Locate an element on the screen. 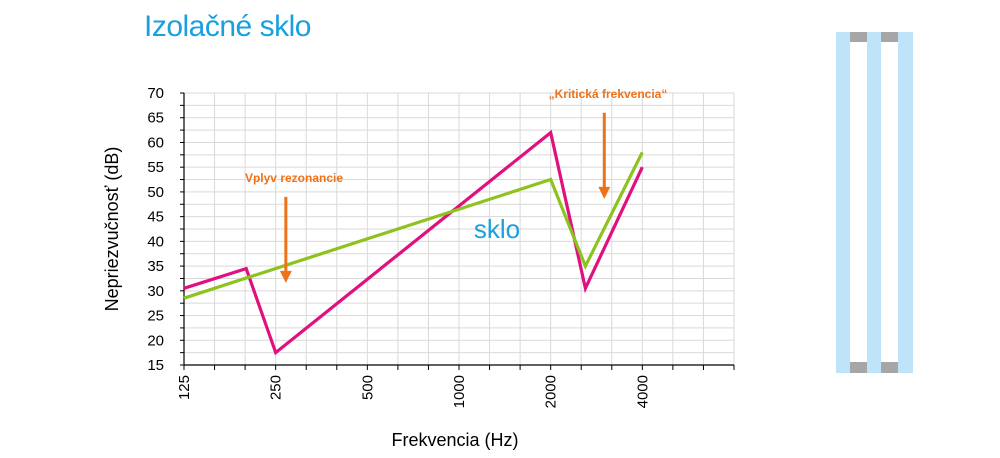 Image resolution: width=1000 pixels, height=458 pixels. y-tick-label: 30 is located at coordinates (155, 291).